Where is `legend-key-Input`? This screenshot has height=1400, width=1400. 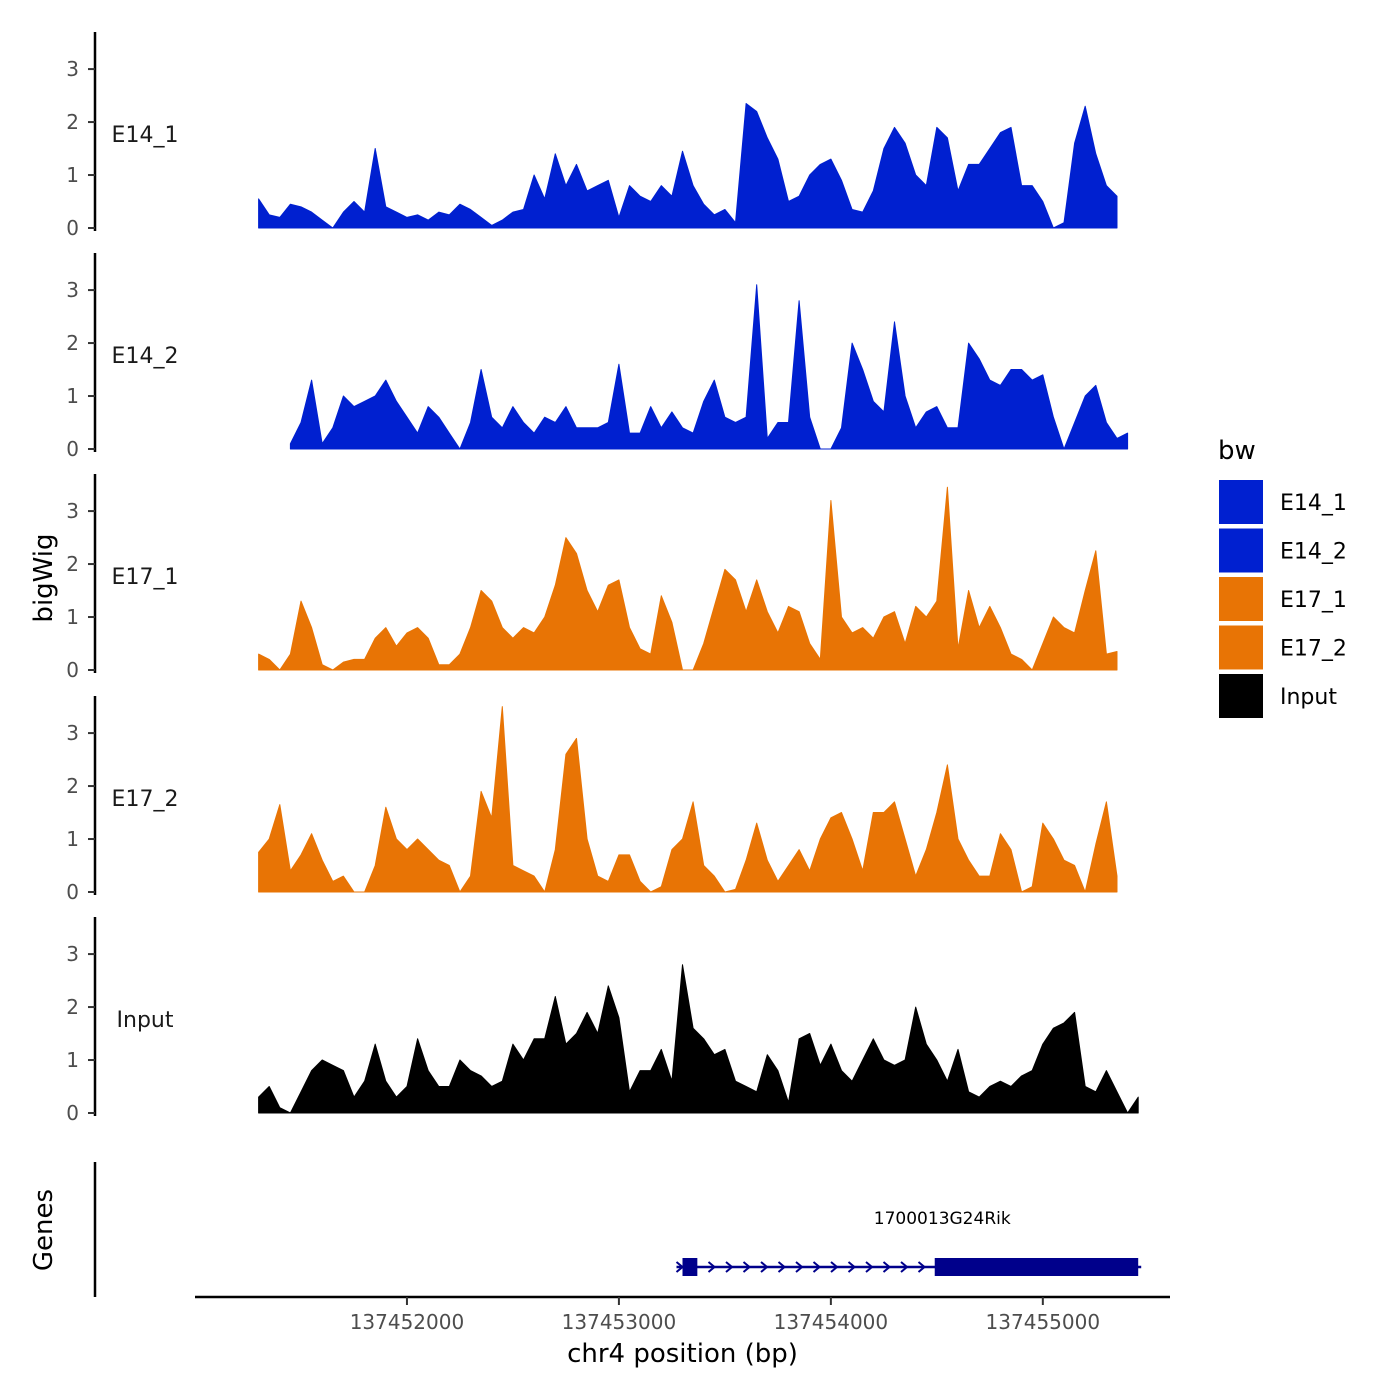 legend-key-Input is located at coordinates (1241, 696).